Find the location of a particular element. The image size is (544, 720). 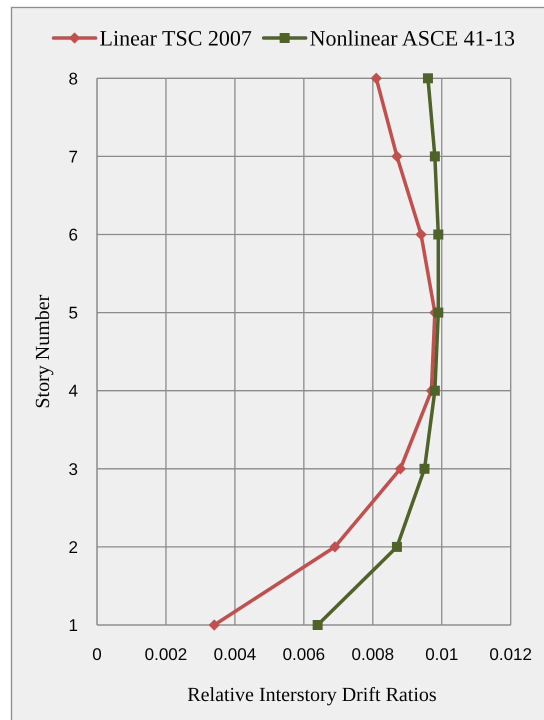

y-tick-label: 6 is located at coordinates (73, 234).